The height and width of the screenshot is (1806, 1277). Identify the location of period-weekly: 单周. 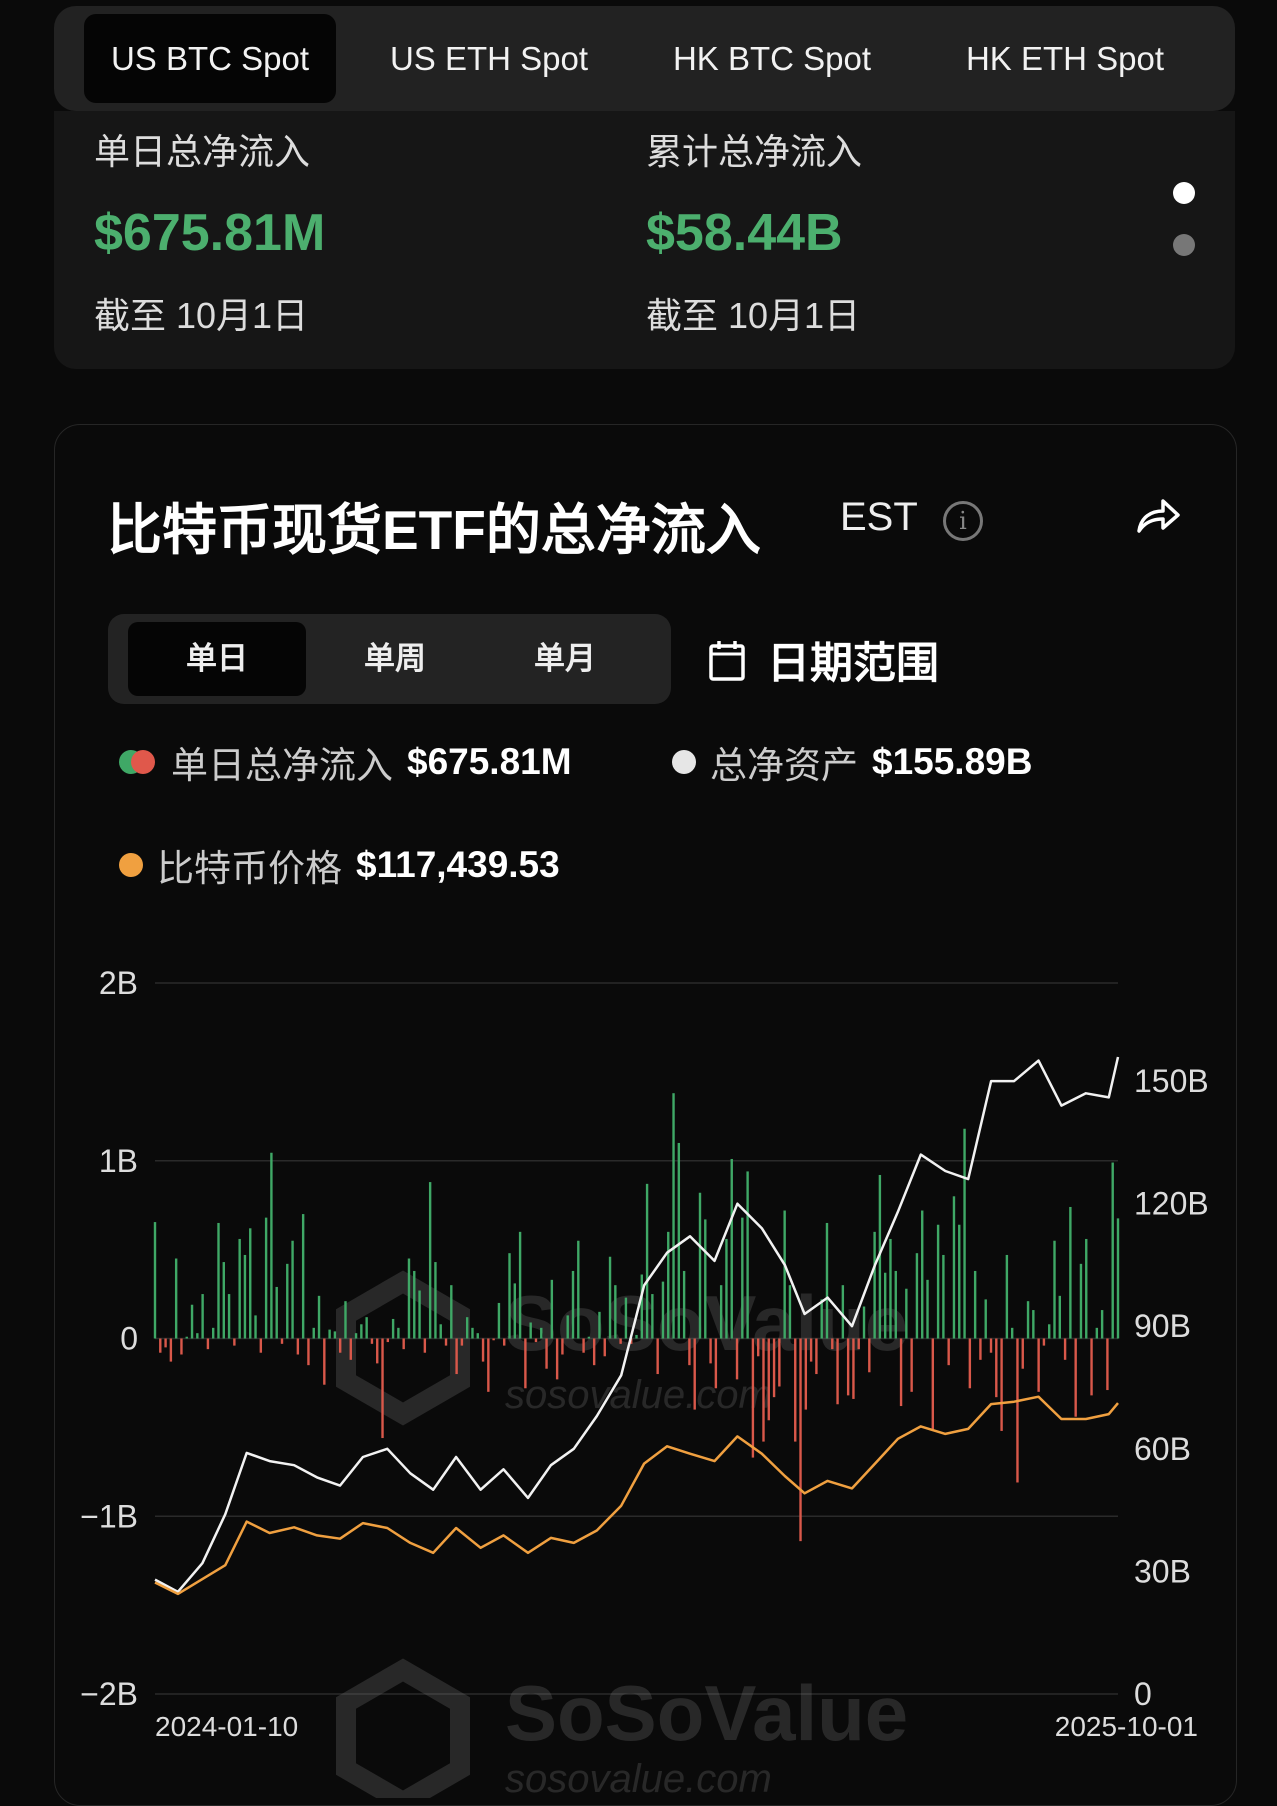
(395, 658).